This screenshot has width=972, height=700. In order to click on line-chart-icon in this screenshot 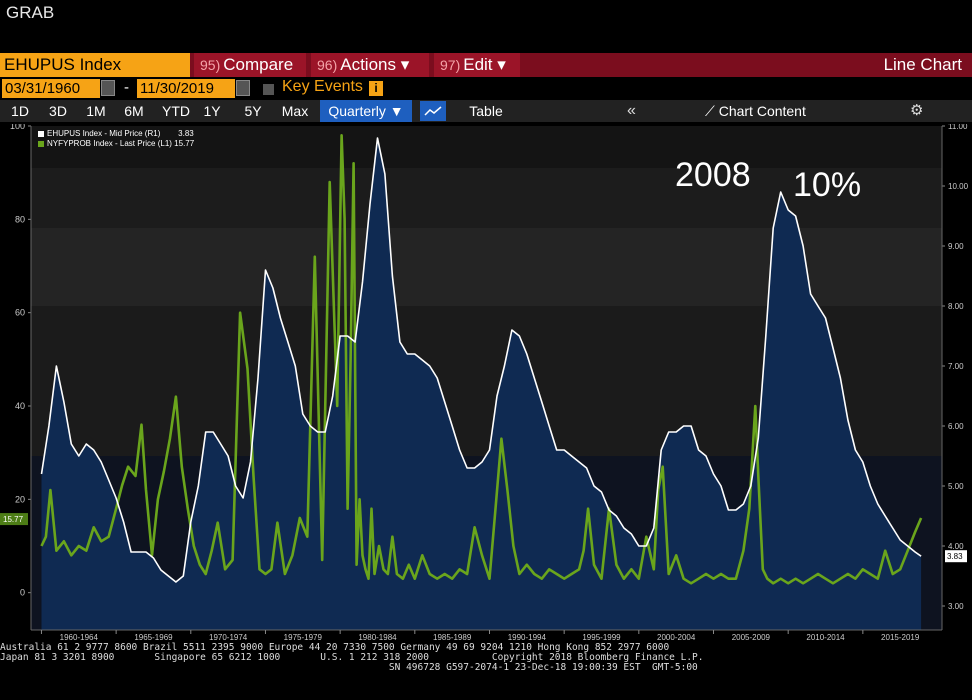, I will do `click(433, 111)`.